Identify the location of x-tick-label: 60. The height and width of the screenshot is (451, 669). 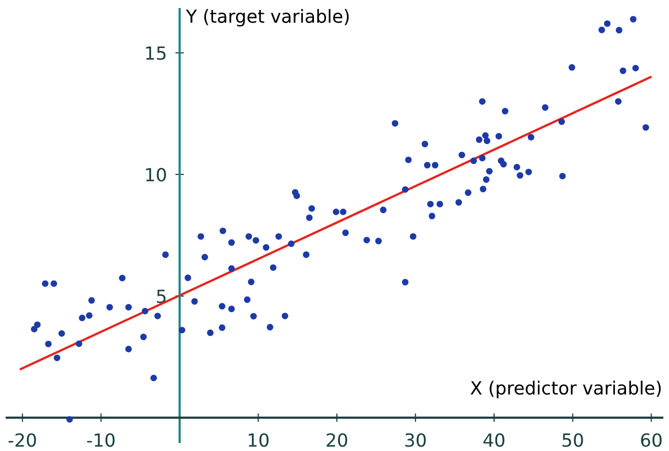
(651, 440).